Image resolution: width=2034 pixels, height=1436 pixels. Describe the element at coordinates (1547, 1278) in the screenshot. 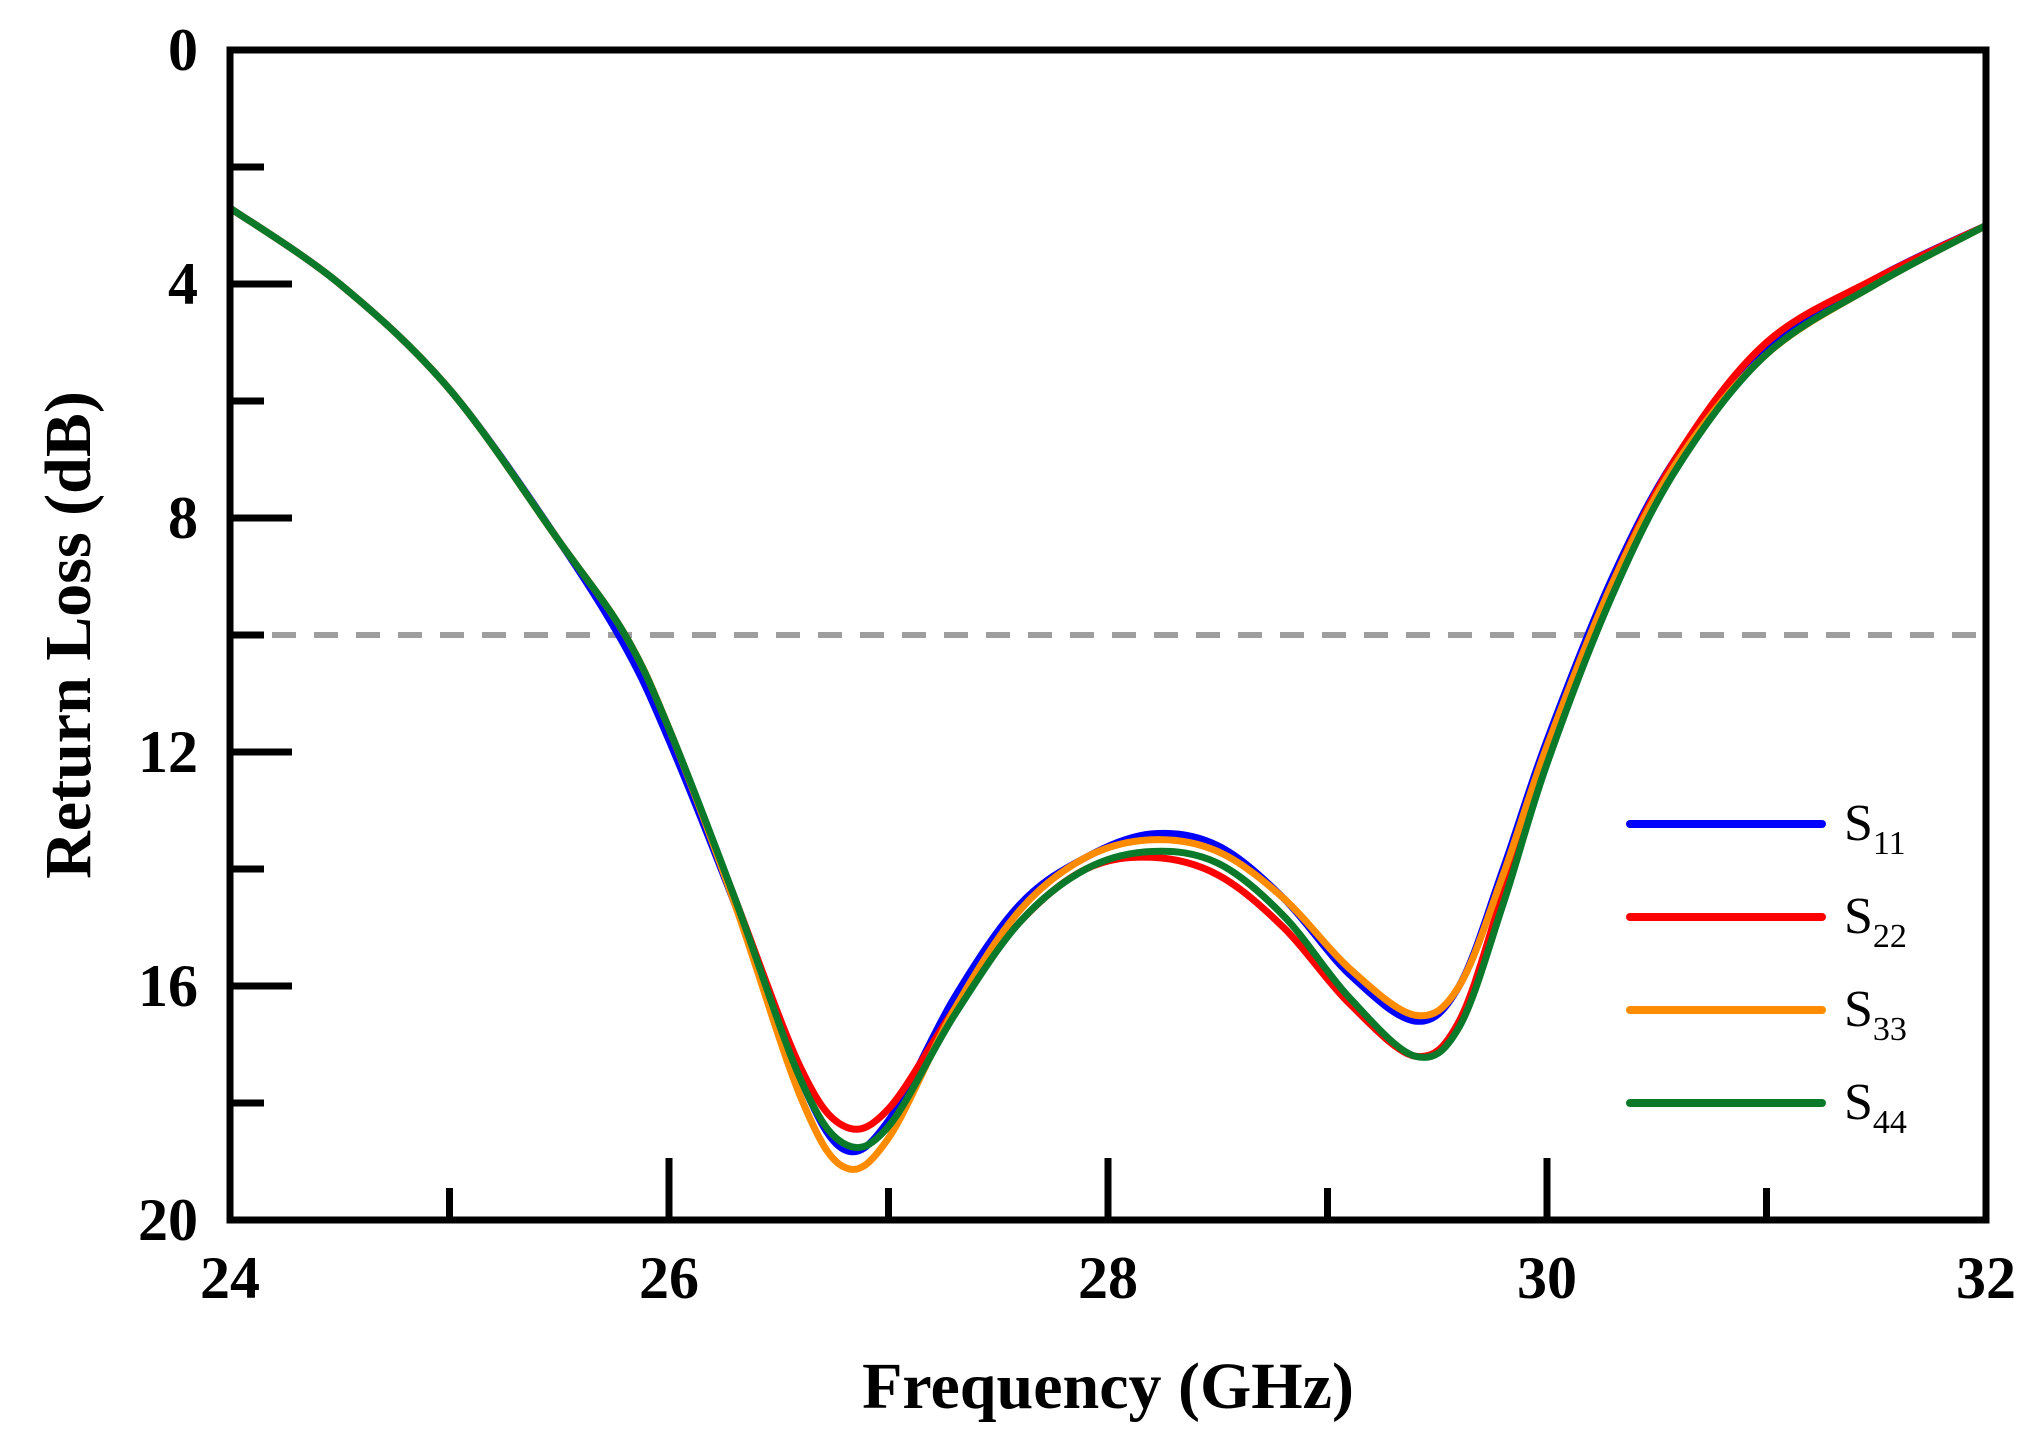

I see `x-tick-label: 30` at that location.